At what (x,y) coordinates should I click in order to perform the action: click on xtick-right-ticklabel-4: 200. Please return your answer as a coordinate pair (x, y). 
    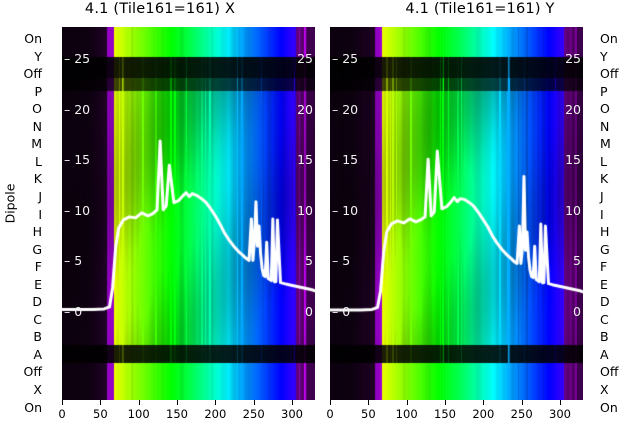
    Looking at the image, I should click on (483, 414).